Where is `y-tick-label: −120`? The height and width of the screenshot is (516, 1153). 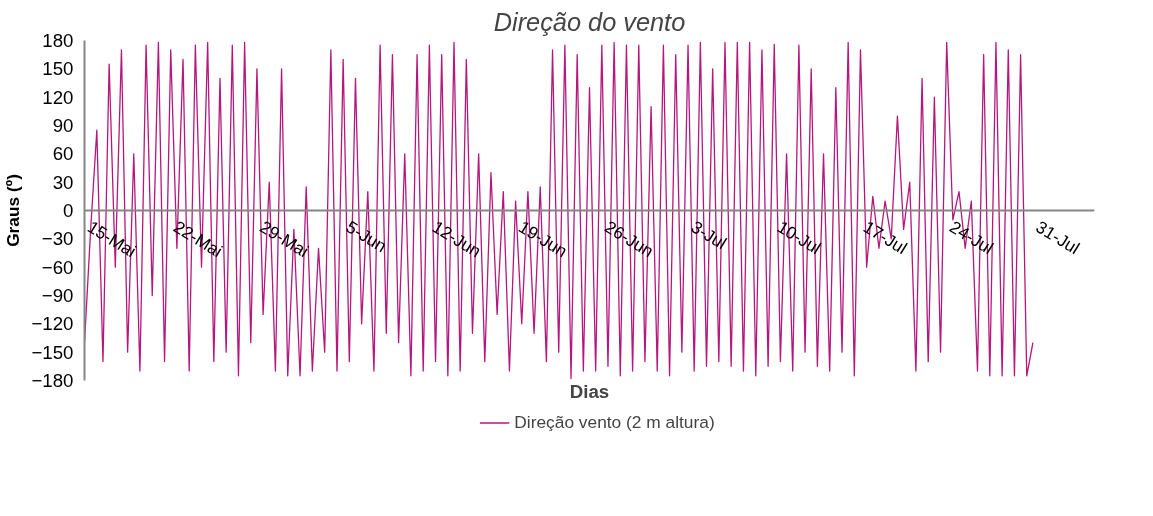
y-tick-label: −120 is located at coordinates (52, 324).